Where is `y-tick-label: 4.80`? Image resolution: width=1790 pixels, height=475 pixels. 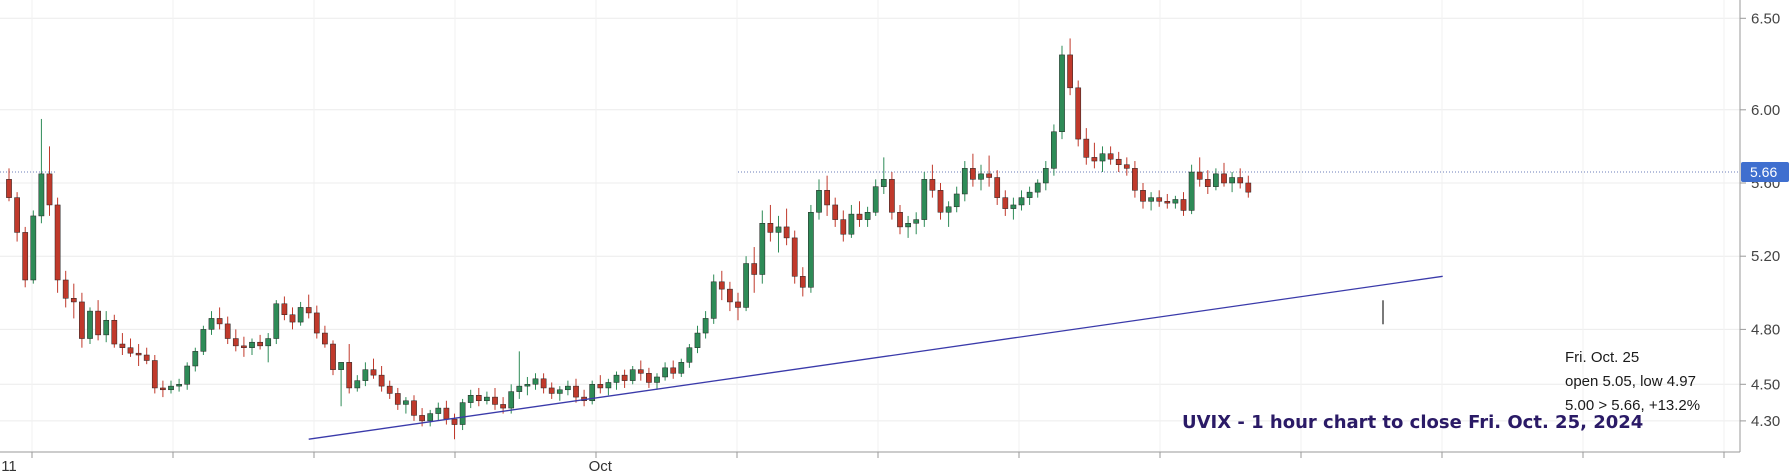
y-tick-label: 4.80 is located at coordinates (1765, 329).